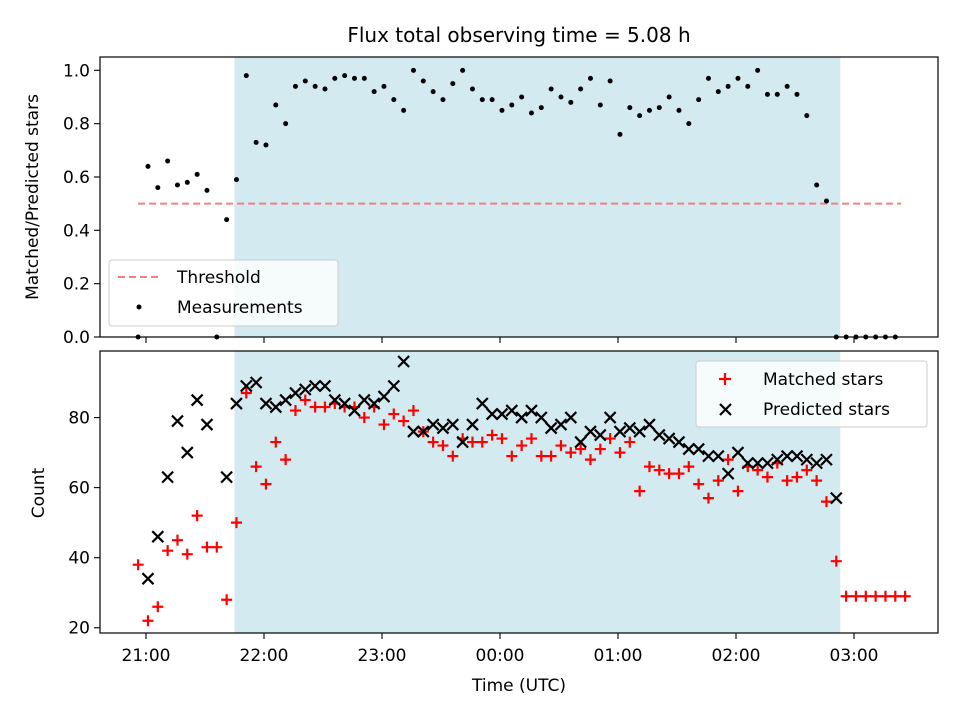 Image resolution: width=960 pixels, height=720 pixels. I want to click on x-tick-label: 22:00, so click(264, 656).